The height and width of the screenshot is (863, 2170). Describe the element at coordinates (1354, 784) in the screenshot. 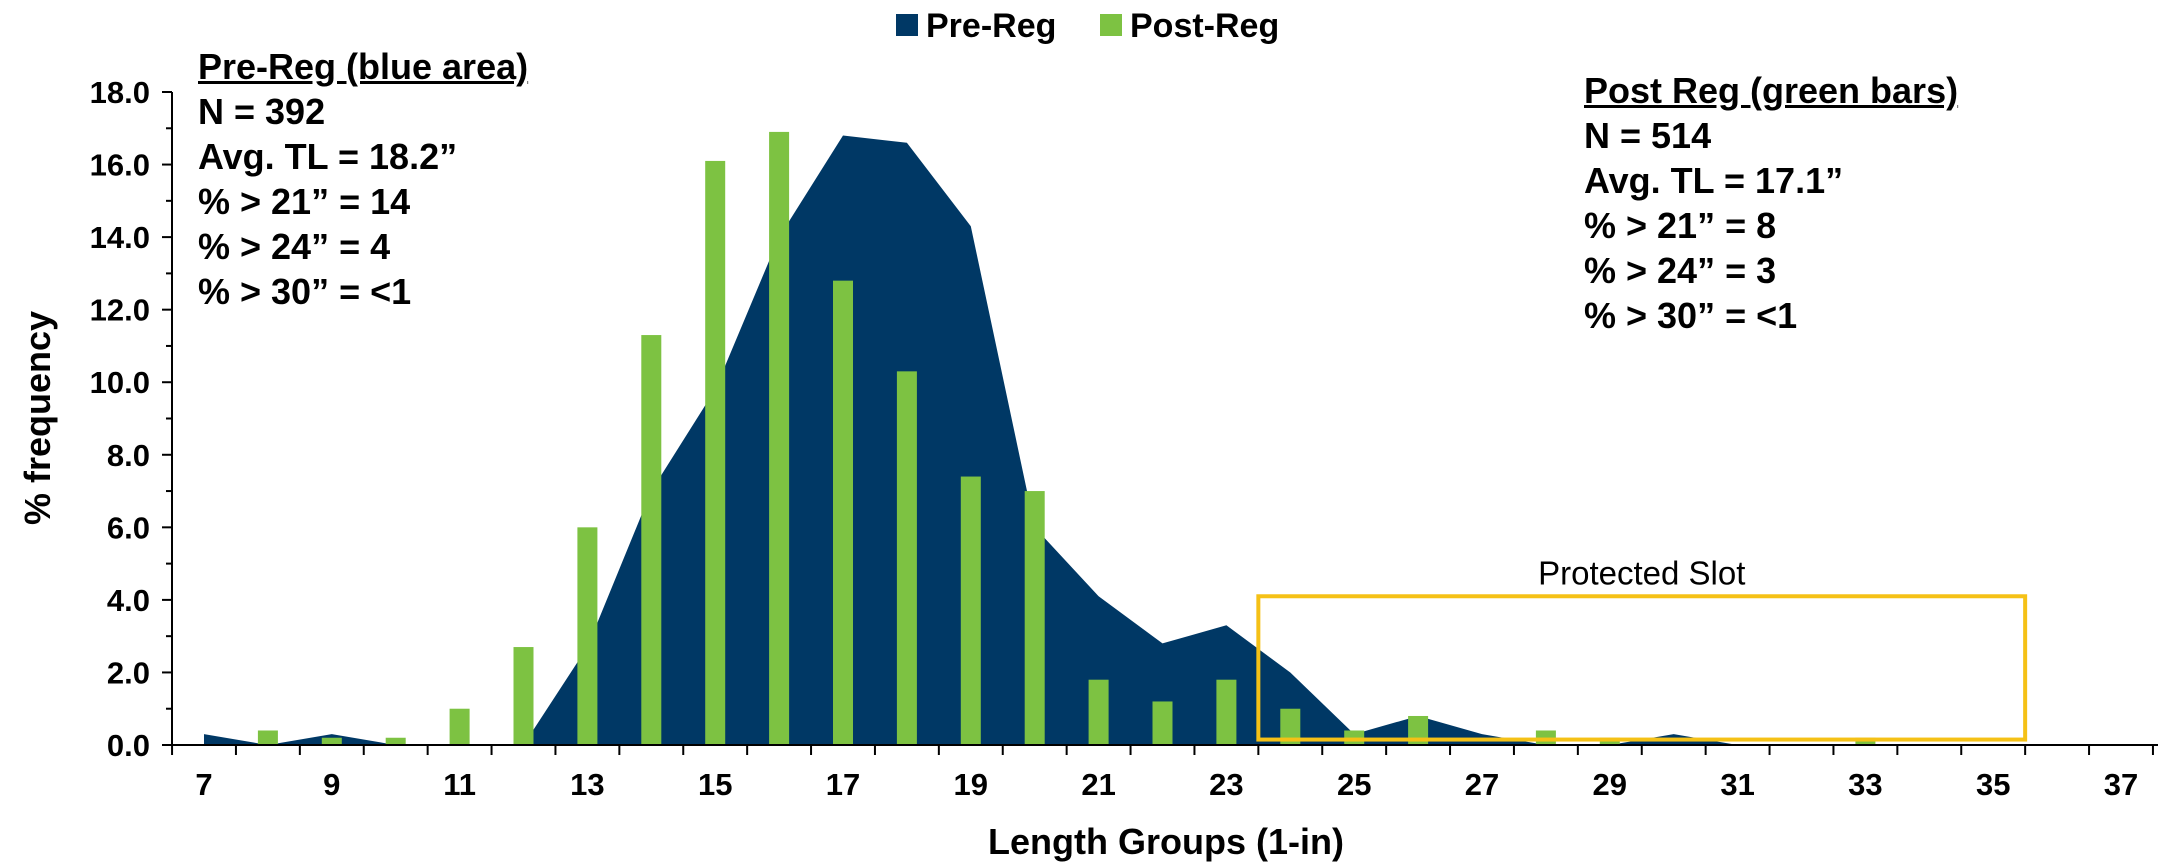

I see `x-tick-label: 25` at that location.